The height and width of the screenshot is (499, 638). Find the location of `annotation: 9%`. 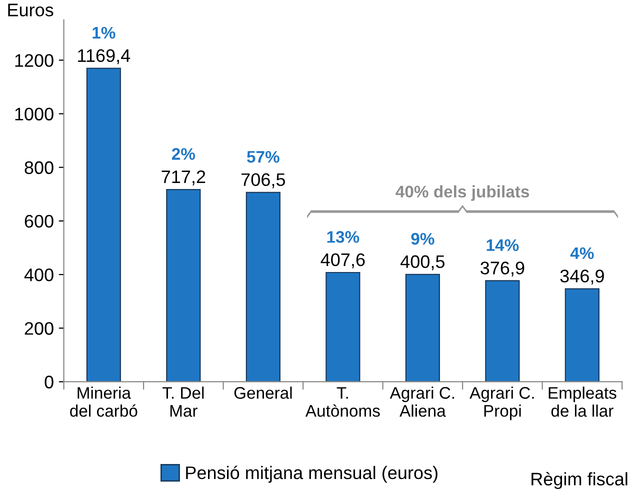

annotation: 9% is located at coordinates (422, 238).